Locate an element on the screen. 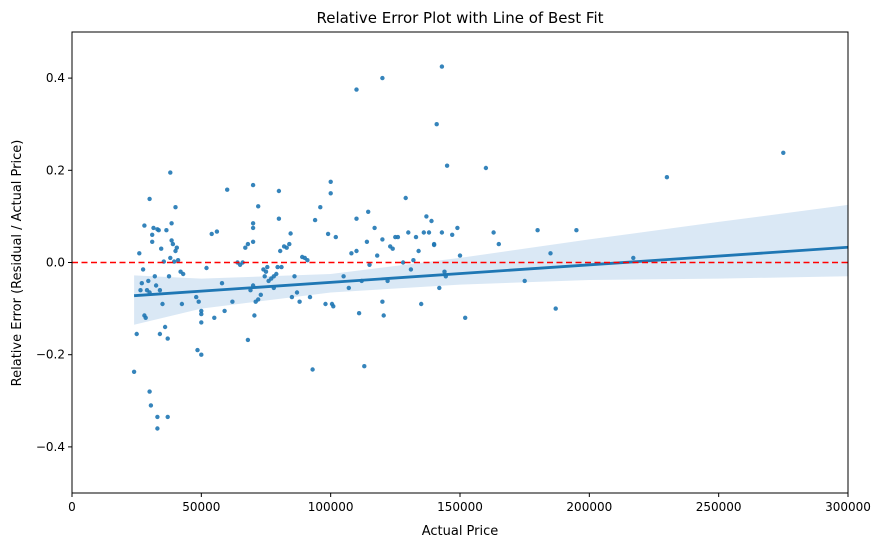 The width and height of the screenshot is (884, 547). y-axis-label: Relative Error (Residual / Actual Price) is located at coordinates (17, 263).